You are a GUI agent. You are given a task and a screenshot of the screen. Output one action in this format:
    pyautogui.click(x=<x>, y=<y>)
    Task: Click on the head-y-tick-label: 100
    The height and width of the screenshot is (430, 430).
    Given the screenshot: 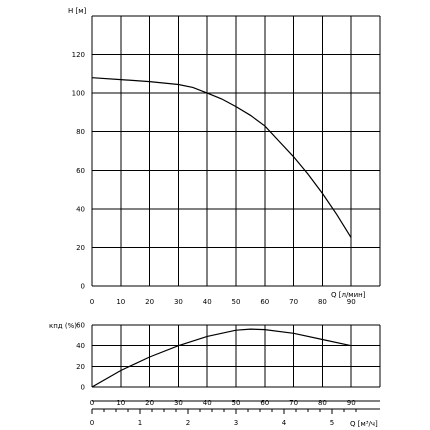 What is the action you would take?
    pyautogui.click(x=78, y=94)
    